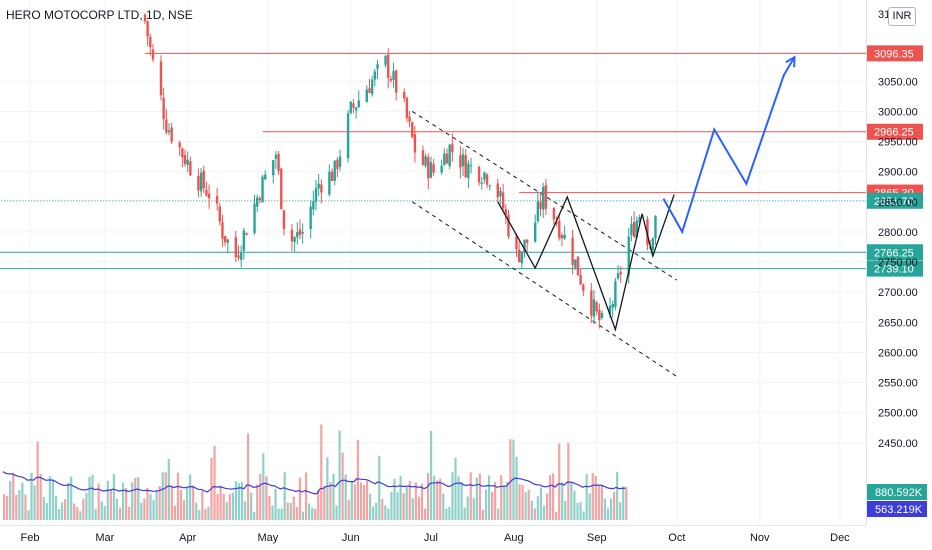  I want to click on price-tick-label: 2650.00, so click(898, 323).